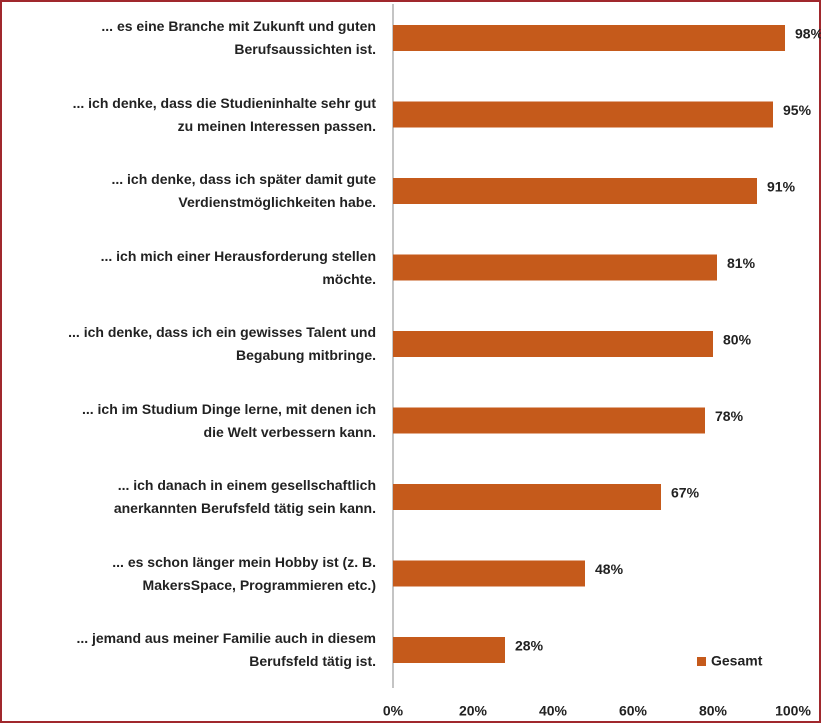 Image resolution: width=821 pixels, height=723 pixels. What do you see at coordinates (737, 661) in the screenshot?
I see `legend-label: Gesamt` at bounding box center [737, 661].